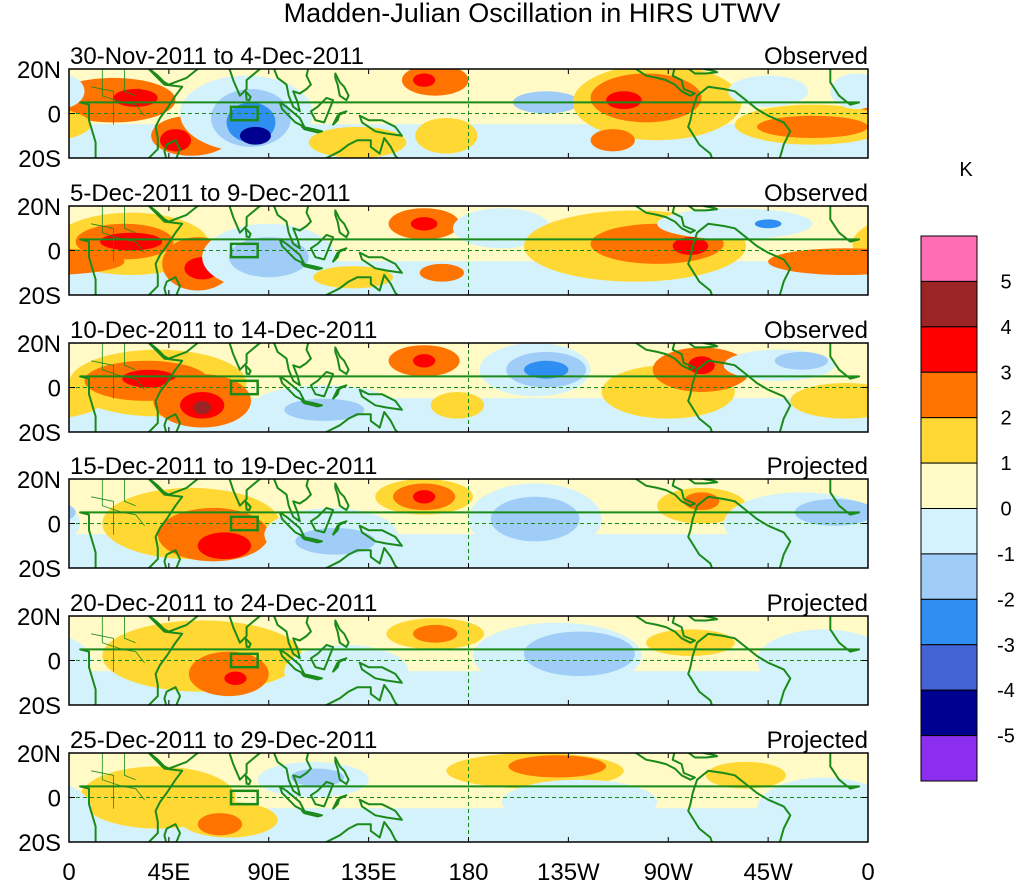  What do you see at coordinates (1006, 691) in the screenshot?
I see `colorbar-label: -4` at bounding box center [1006, 691].